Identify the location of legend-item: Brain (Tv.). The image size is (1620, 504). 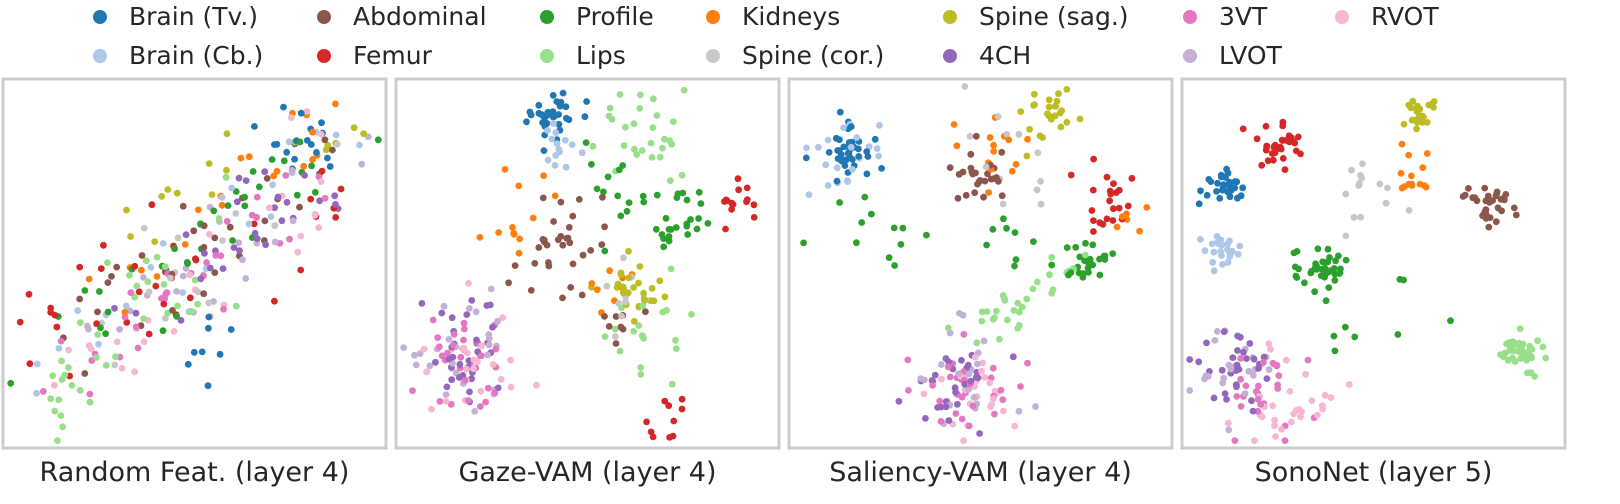
(175, 17).